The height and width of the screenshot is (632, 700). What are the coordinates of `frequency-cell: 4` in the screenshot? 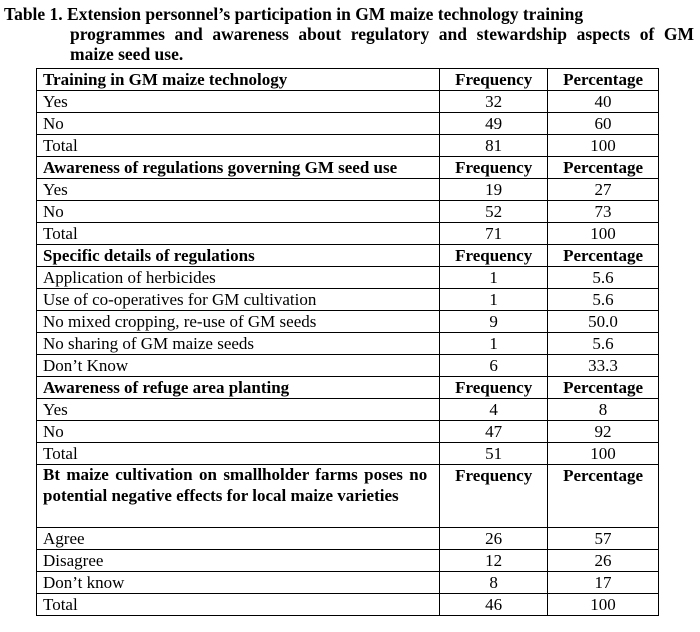 It's located at (494, 409).